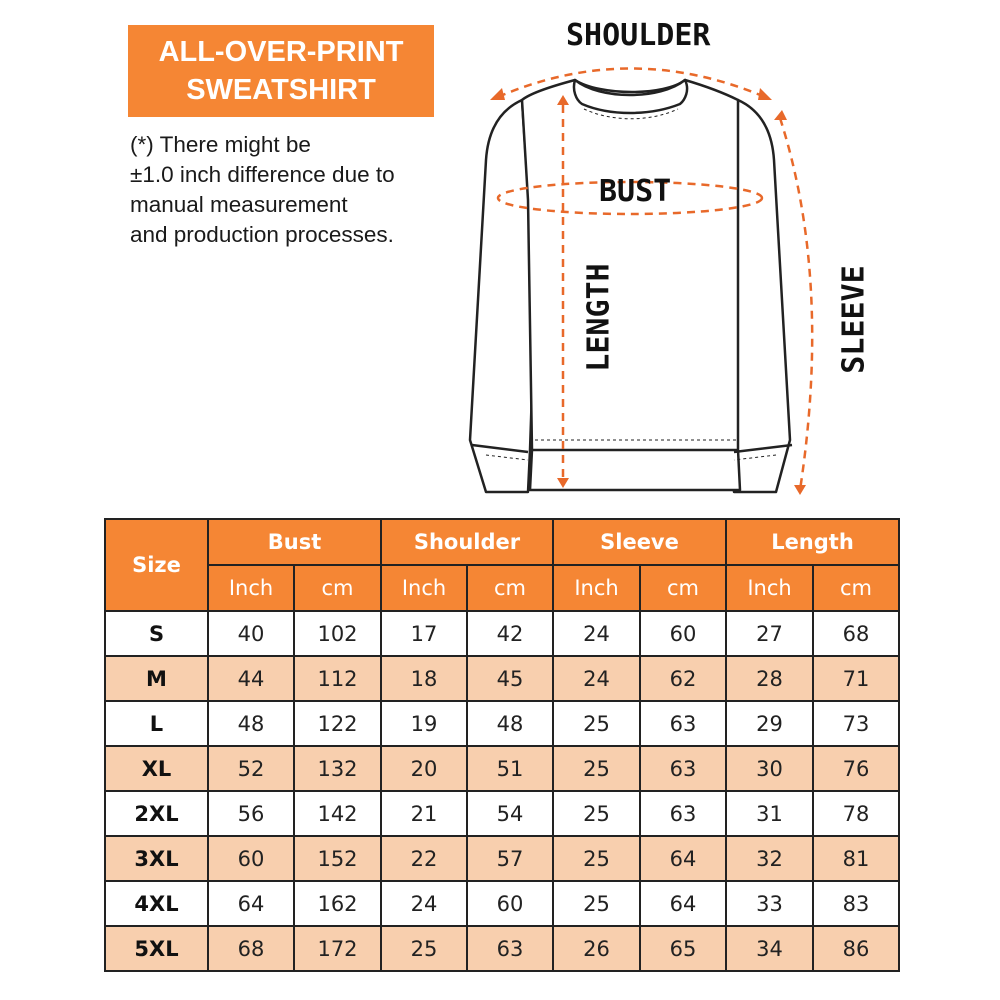 The image size is (1000, 1000). What do you see at coordinates (156, 723) in the screenshot?
I see `size-cell: L` at bounding box center [156, 723].